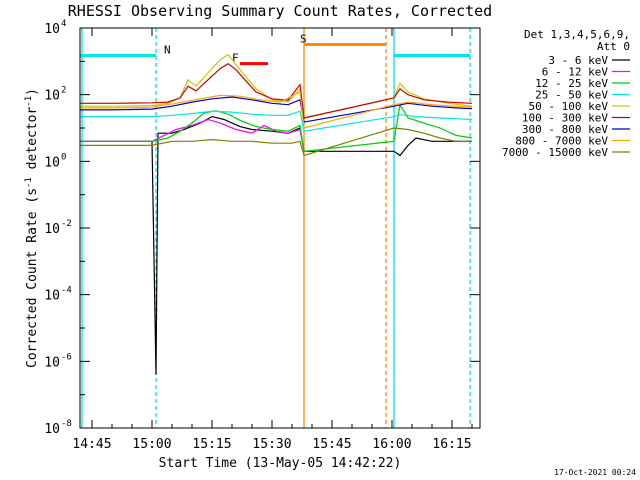  Describe the element at coordinates (211, 444) in the screenshot. I see `x-tick-label-2: 15:15` at that location.